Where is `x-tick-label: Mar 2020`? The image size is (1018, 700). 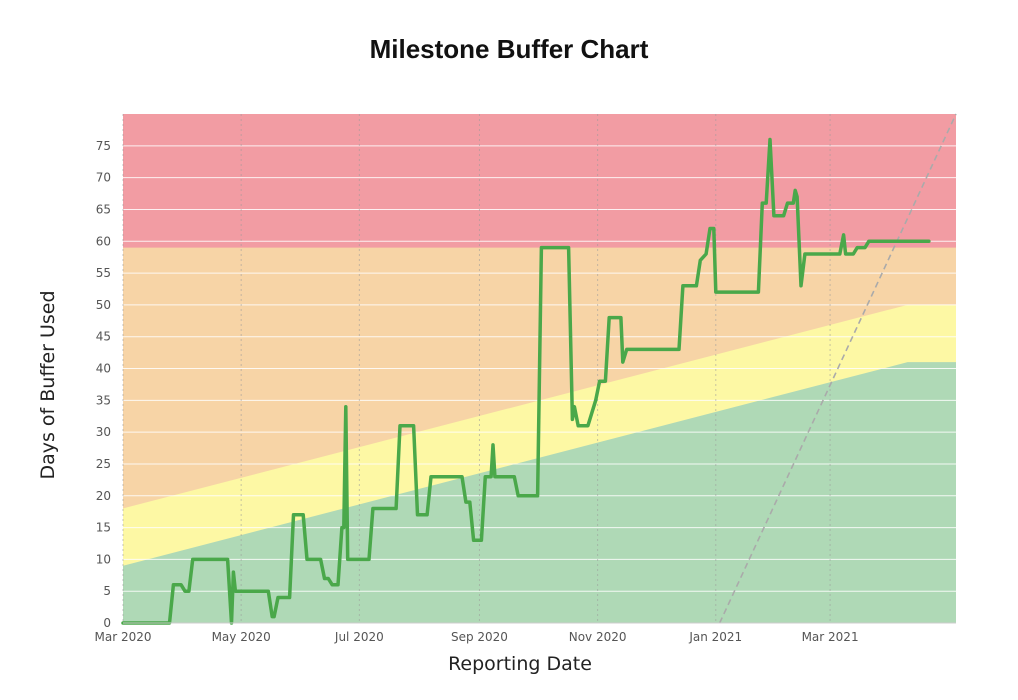 x-tick-label: Mar 2020 is located at coordinates (123, 637).